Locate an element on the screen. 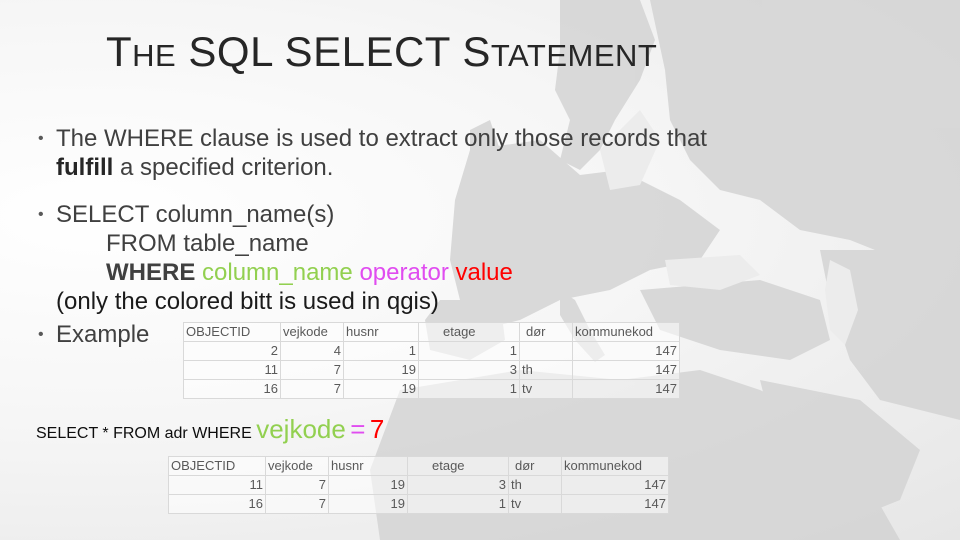 This screenshot has height=540, width=960. syntax-from: FROM table_name is located at coordinates (207, 243).